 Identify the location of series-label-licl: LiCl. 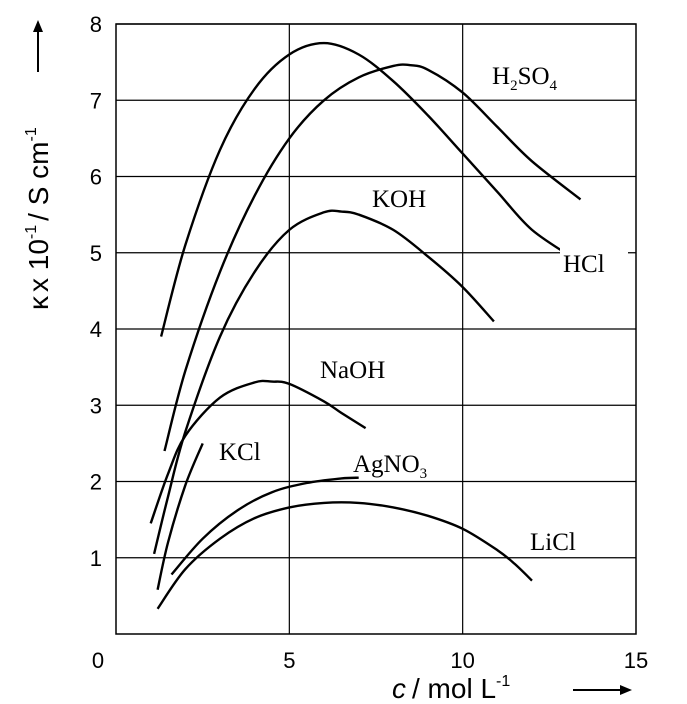
(553, 542).